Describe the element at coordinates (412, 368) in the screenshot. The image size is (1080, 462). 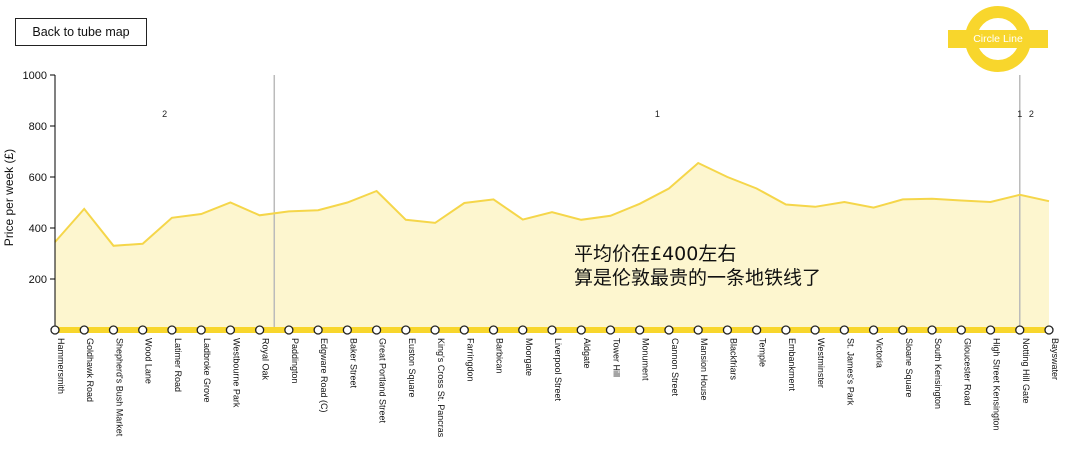
I see `station-label: Euston Square` at that location.